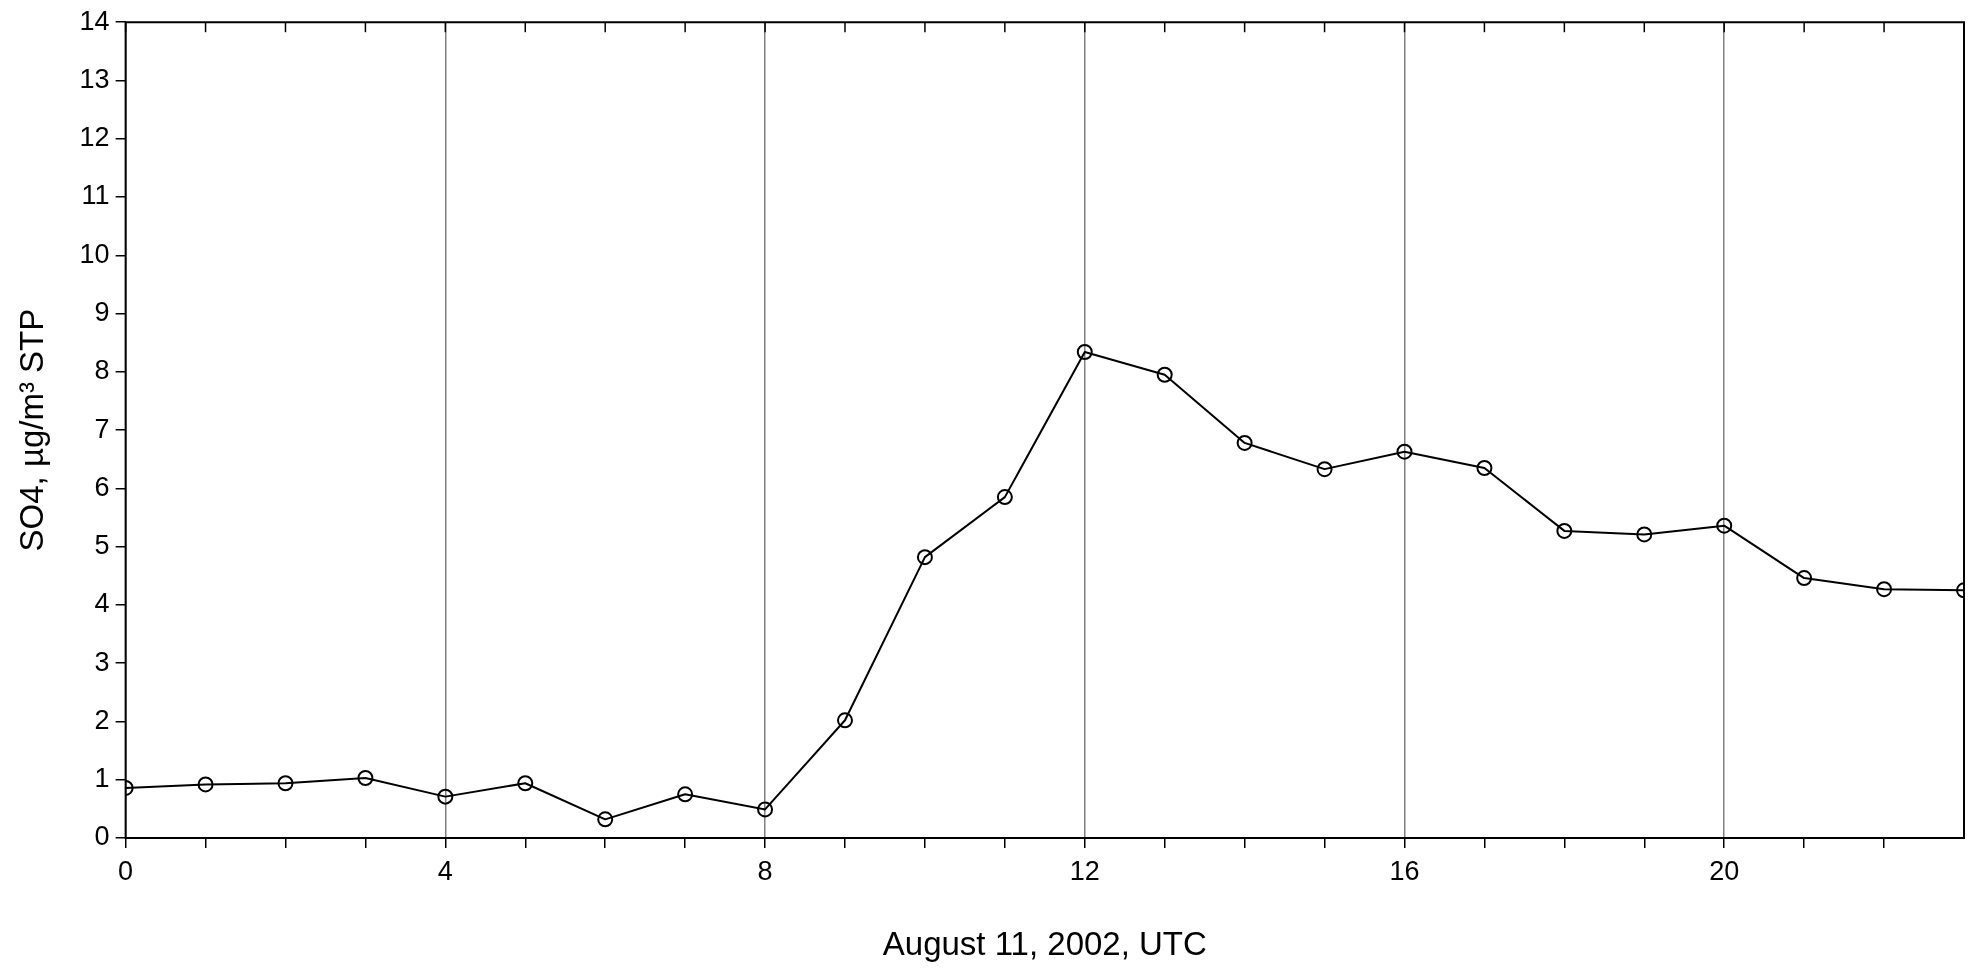 This screenshot has height=980, width=1978. What do you see at coordinates (1044, 944) in the screenshot?
I see `x-axis-title: August 11, 2002, UTC` at bounding box center [1044, 944].